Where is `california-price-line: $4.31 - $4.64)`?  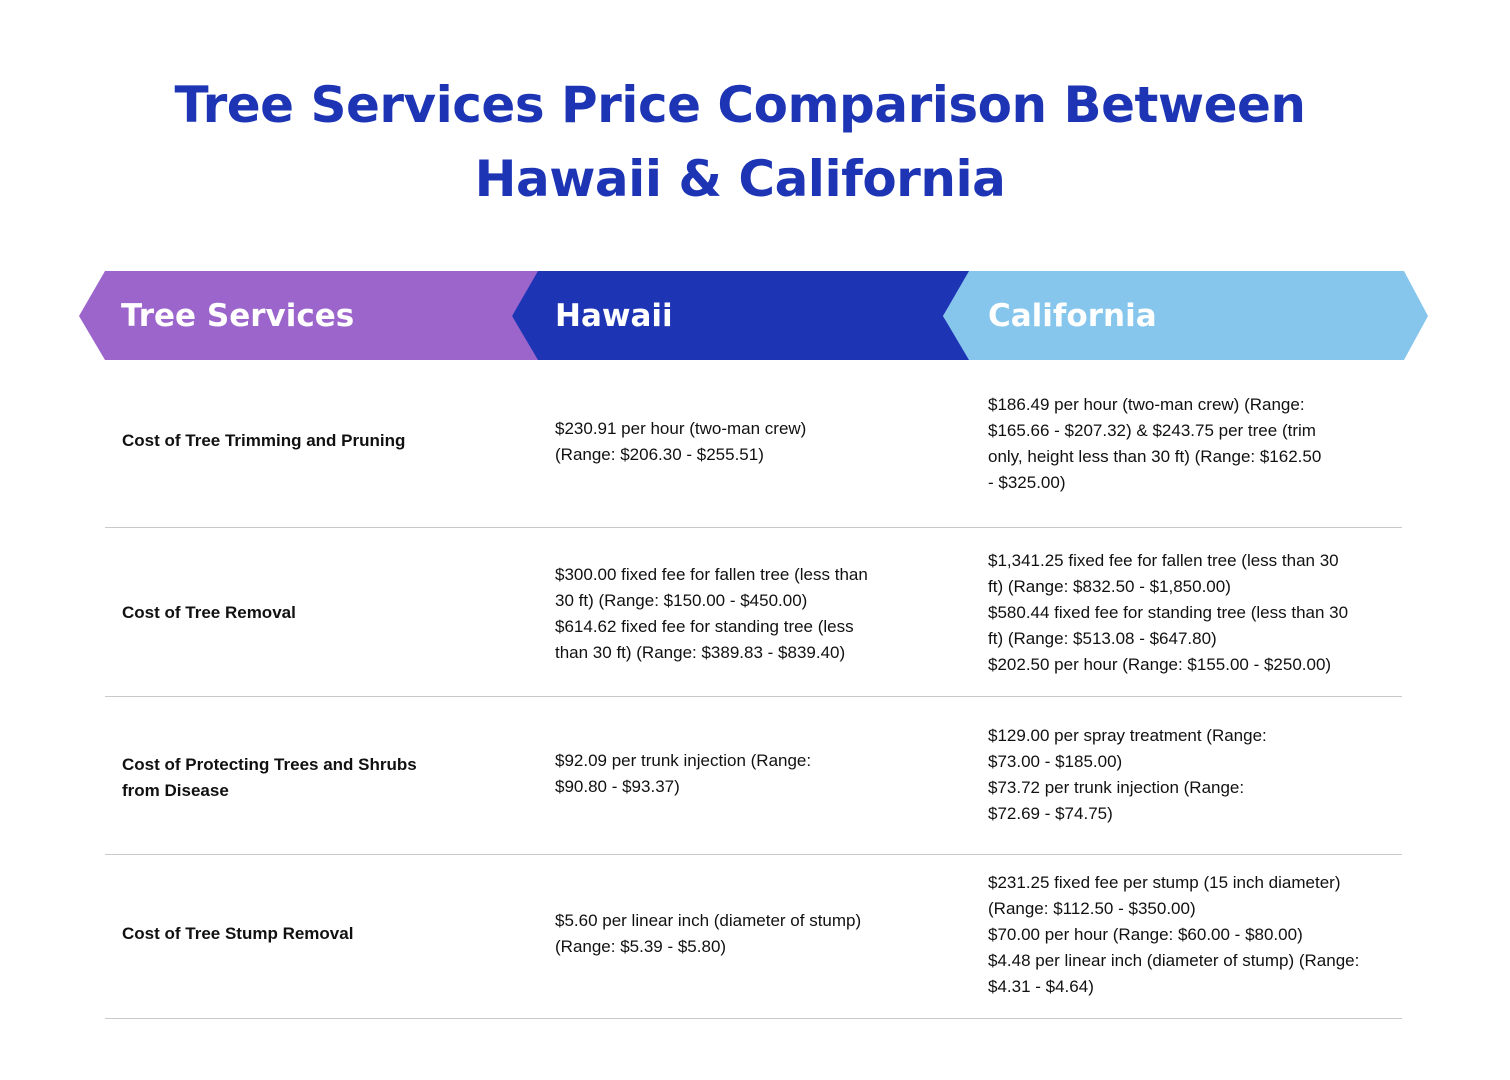 california-price-line: $4.31 - $4.64) is located at coordinates (1041, 986).